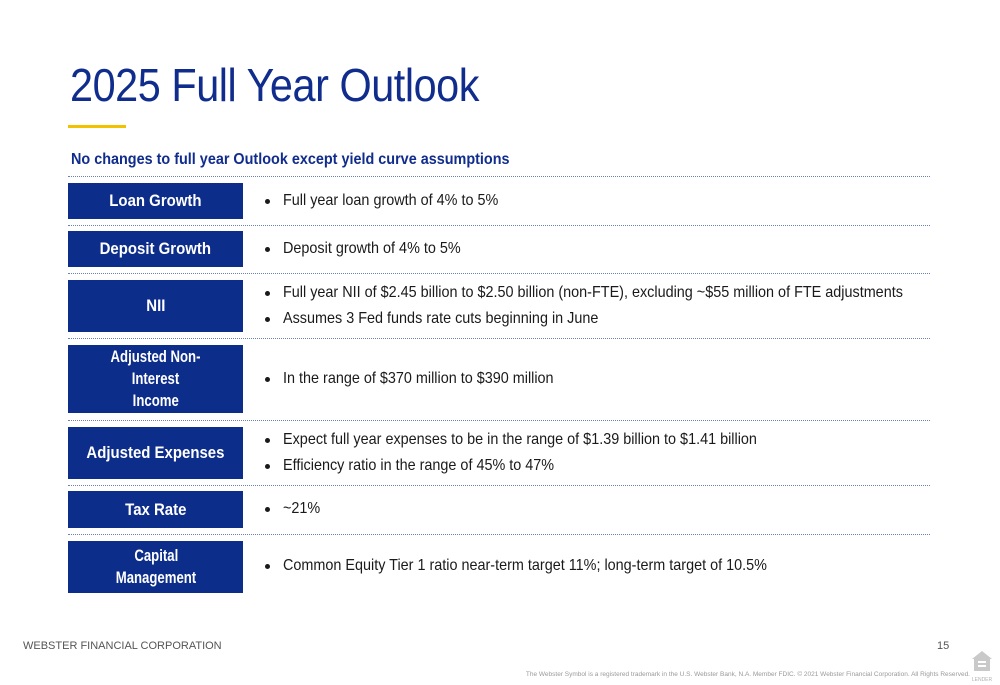  Describe the element at coordinates (982, 680) in the screenshot. I see `lender-label: LENDER` at that location.